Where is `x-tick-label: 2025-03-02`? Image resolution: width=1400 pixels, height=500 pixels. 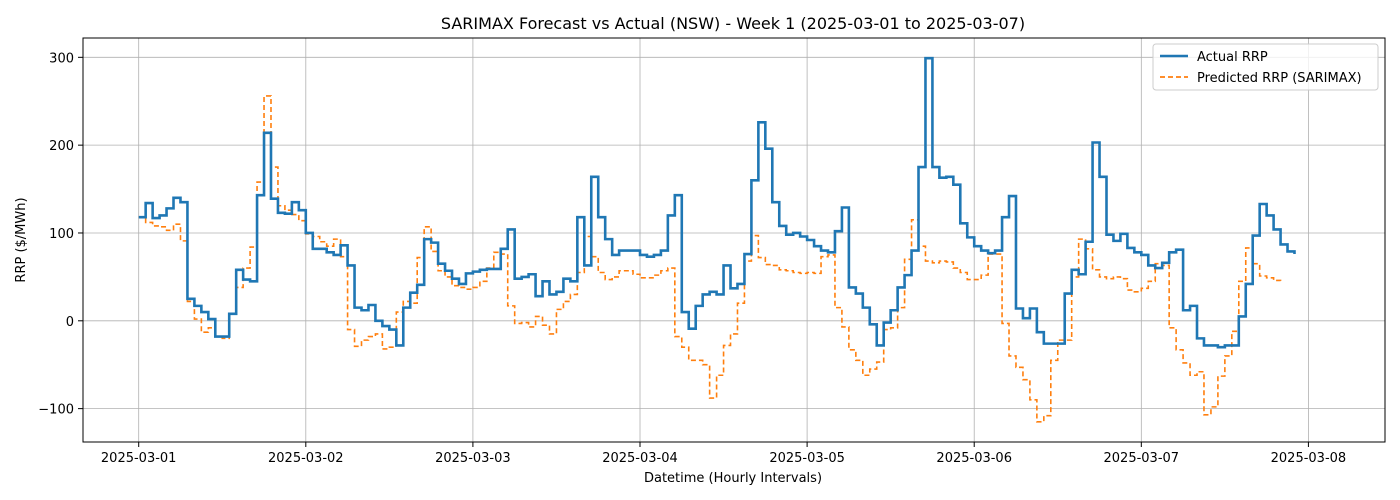 x-tick-label: 2025-03-02 is located at coordinates (306, 458).